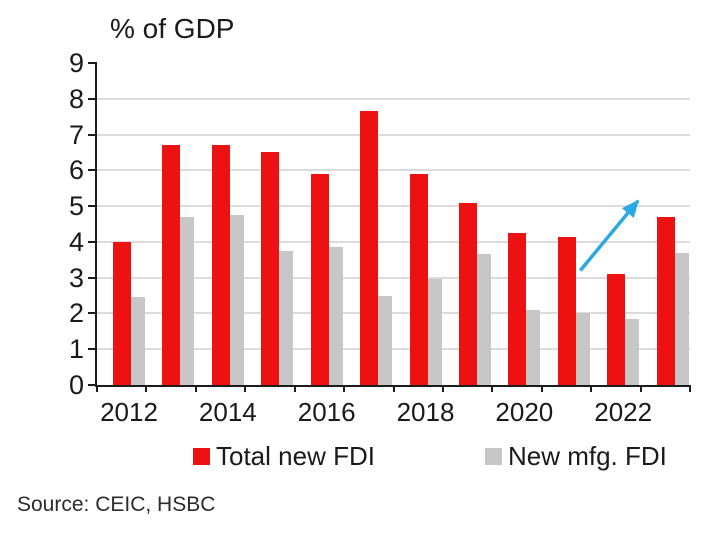 The height and width of the screenshot is (536, 707). I want to click on legend-item-new-mfg-fdi: New mfg. FDI, so click(575, 456).